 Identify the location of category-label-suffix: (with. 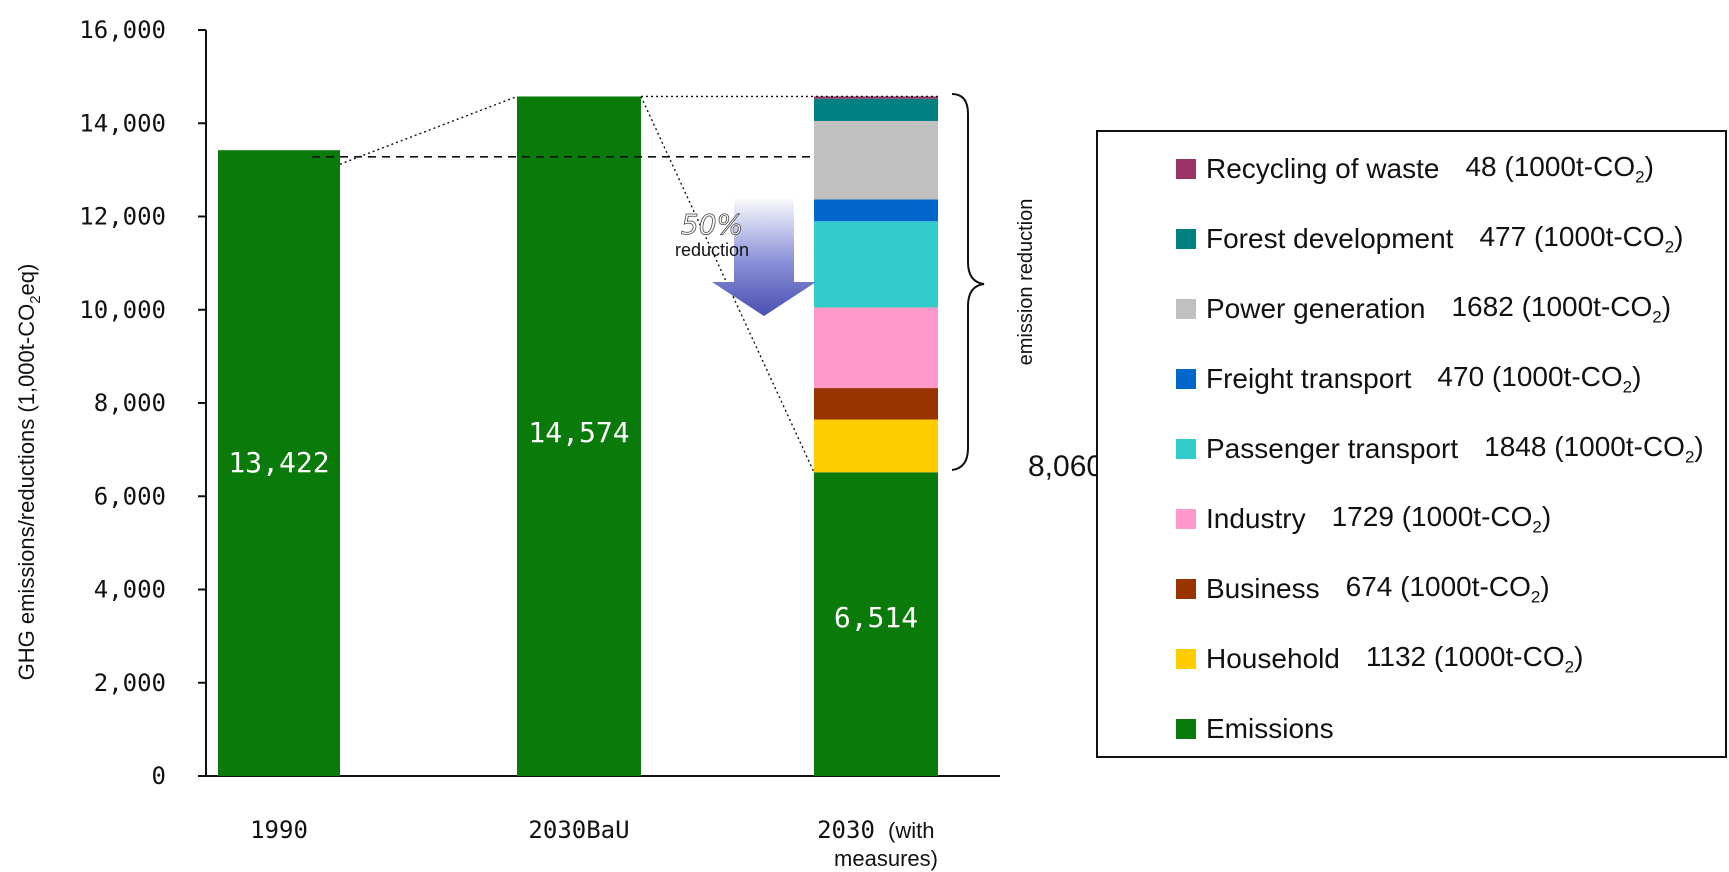
(911, 830).